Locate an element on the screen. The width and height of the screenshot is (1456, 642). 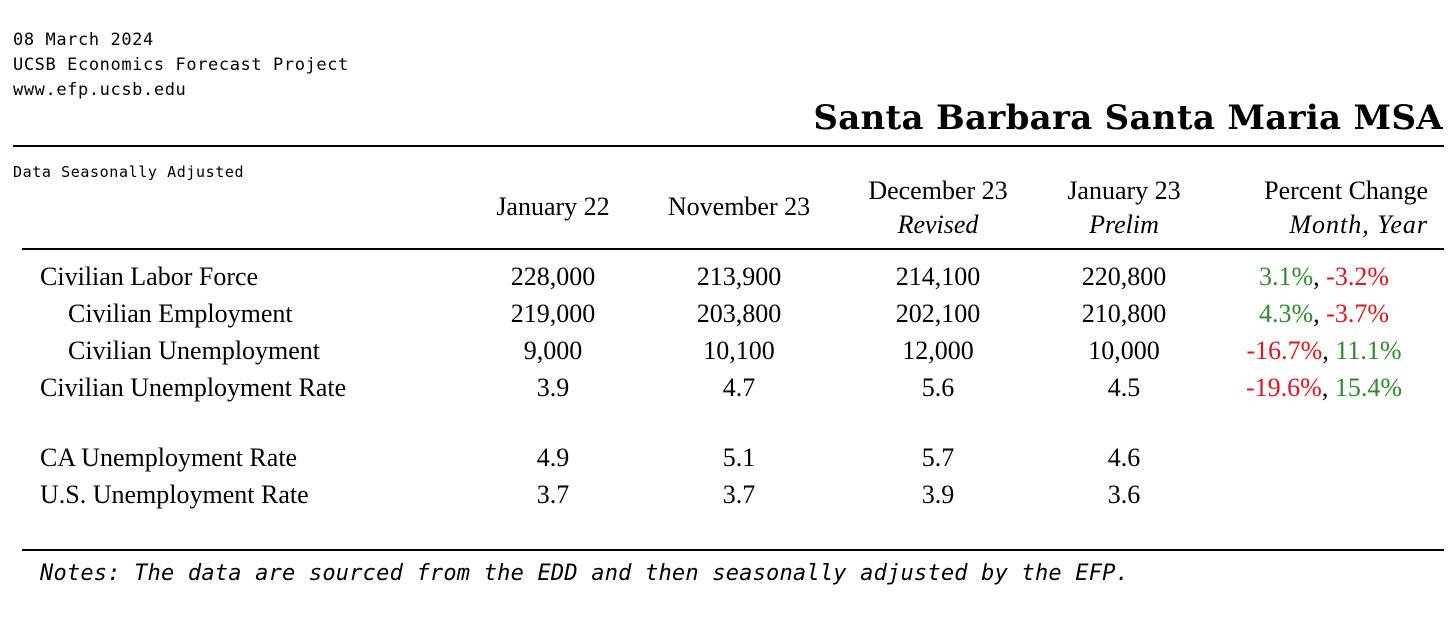
column-header-label: January 22 is located at coordinates (553, 206).